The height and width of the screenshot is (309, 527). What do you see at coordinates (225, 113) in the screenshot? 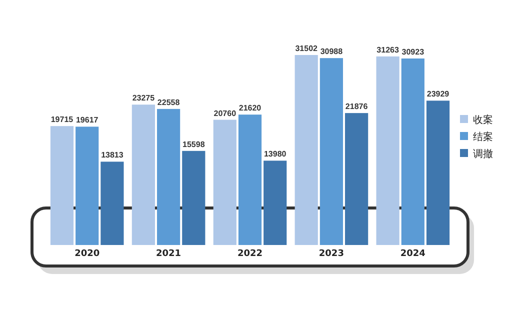
I see `data-label: 20760` at bounding box center [225, 113].